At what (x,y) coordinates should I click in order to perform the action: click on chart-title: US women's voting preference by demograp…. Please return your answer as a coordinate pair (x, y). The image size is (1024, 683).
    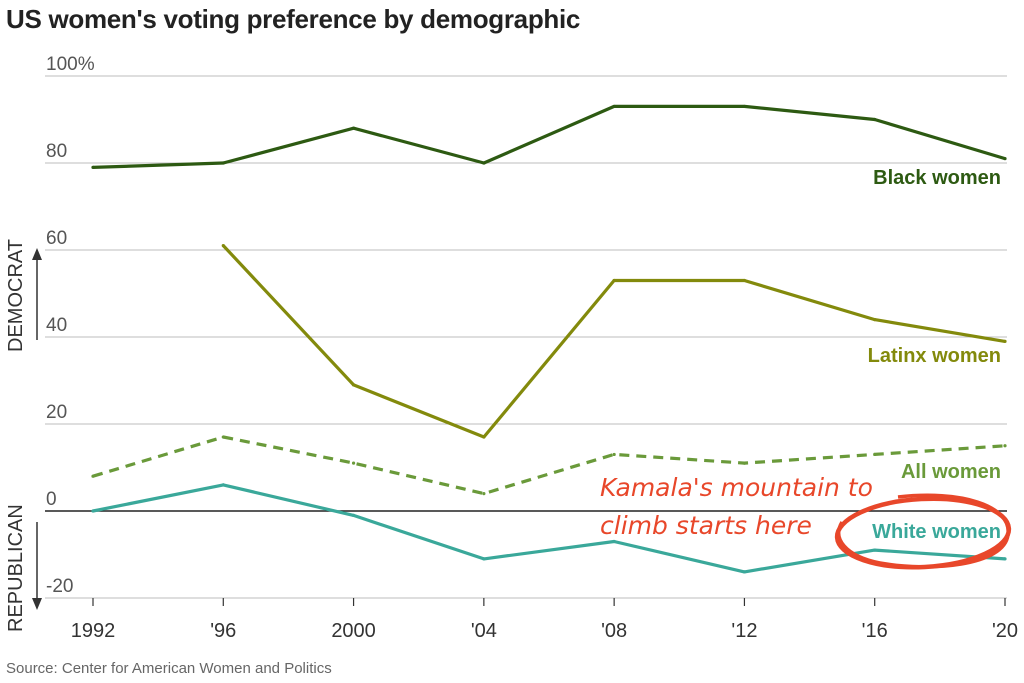
    Looking at the image, I should click on (293, 19).